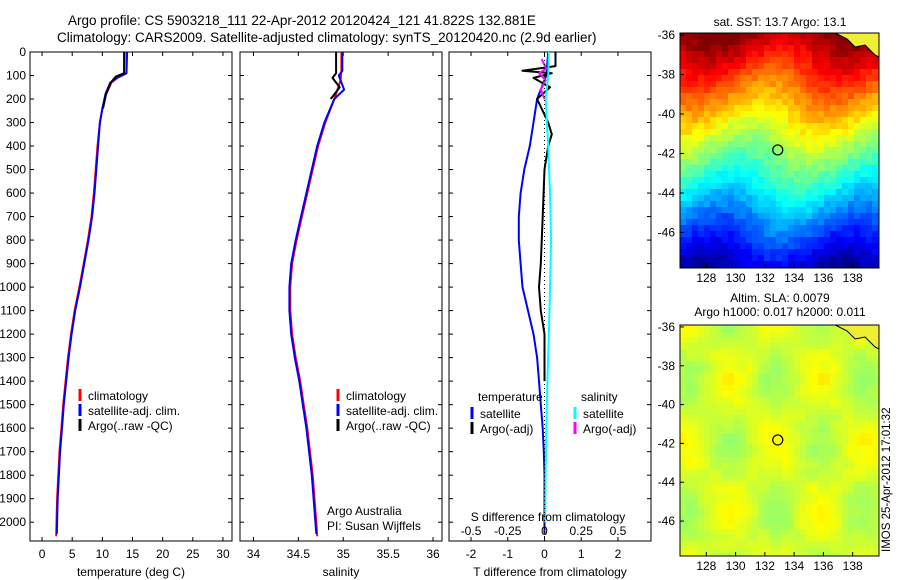 This screenshot has width=900, height=580. I want to click on y-tick-label: 600, so click(16, 193).